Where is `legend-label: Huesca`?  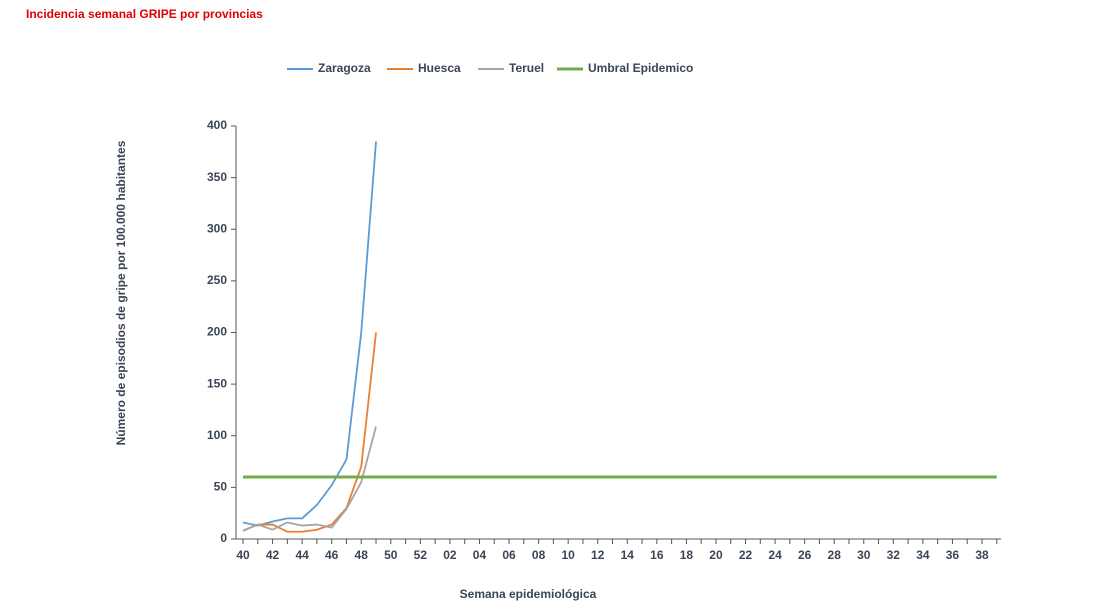 legend-label: Huesca is located at coordinates (439, 68).